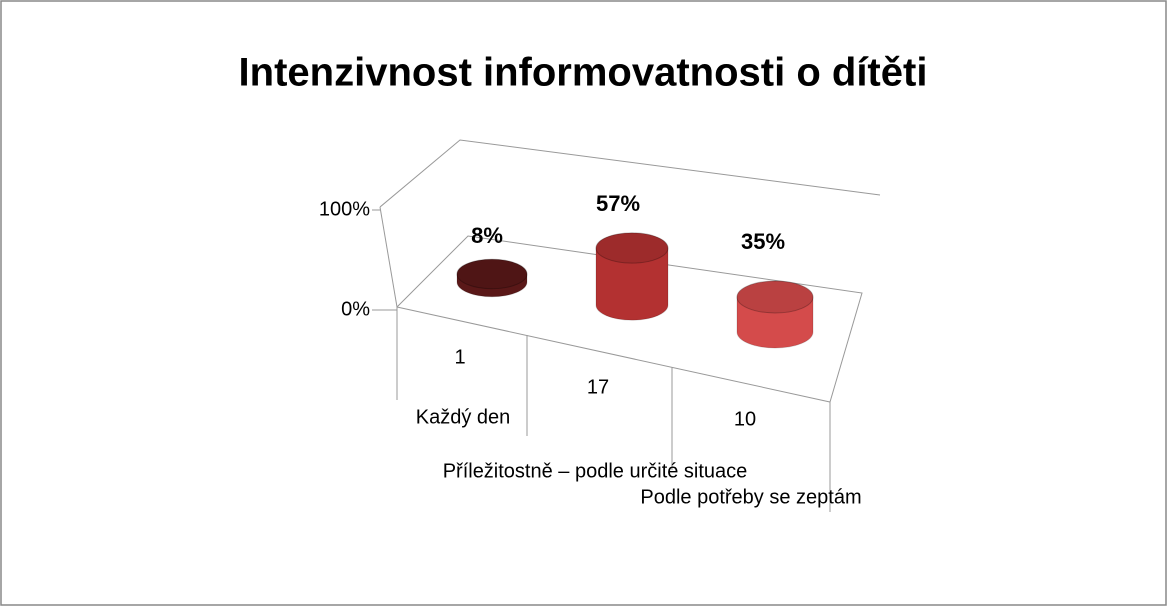 The image size is (1167, 606). I want to click on x-tick-label: Příležitostně – podle určité situace, so click(595, 471).